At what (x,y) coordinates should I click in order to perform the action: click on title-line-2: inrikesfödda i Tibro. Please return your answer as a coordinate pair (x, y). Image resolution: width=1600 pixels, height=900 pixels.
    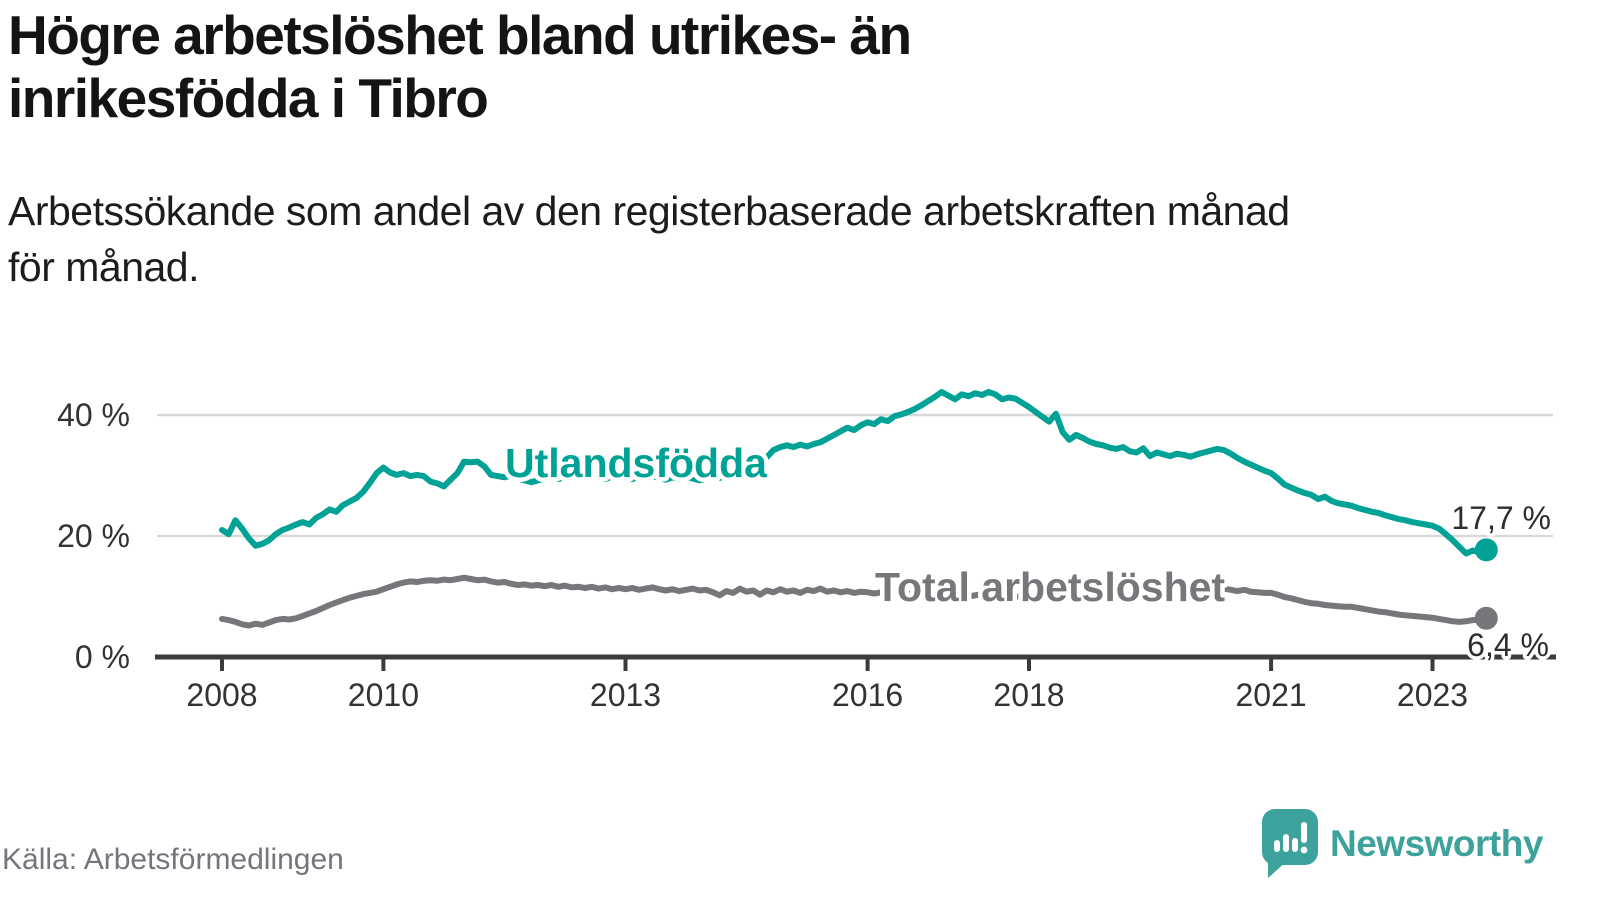
    Looking at the image, I should click on (248, 97).